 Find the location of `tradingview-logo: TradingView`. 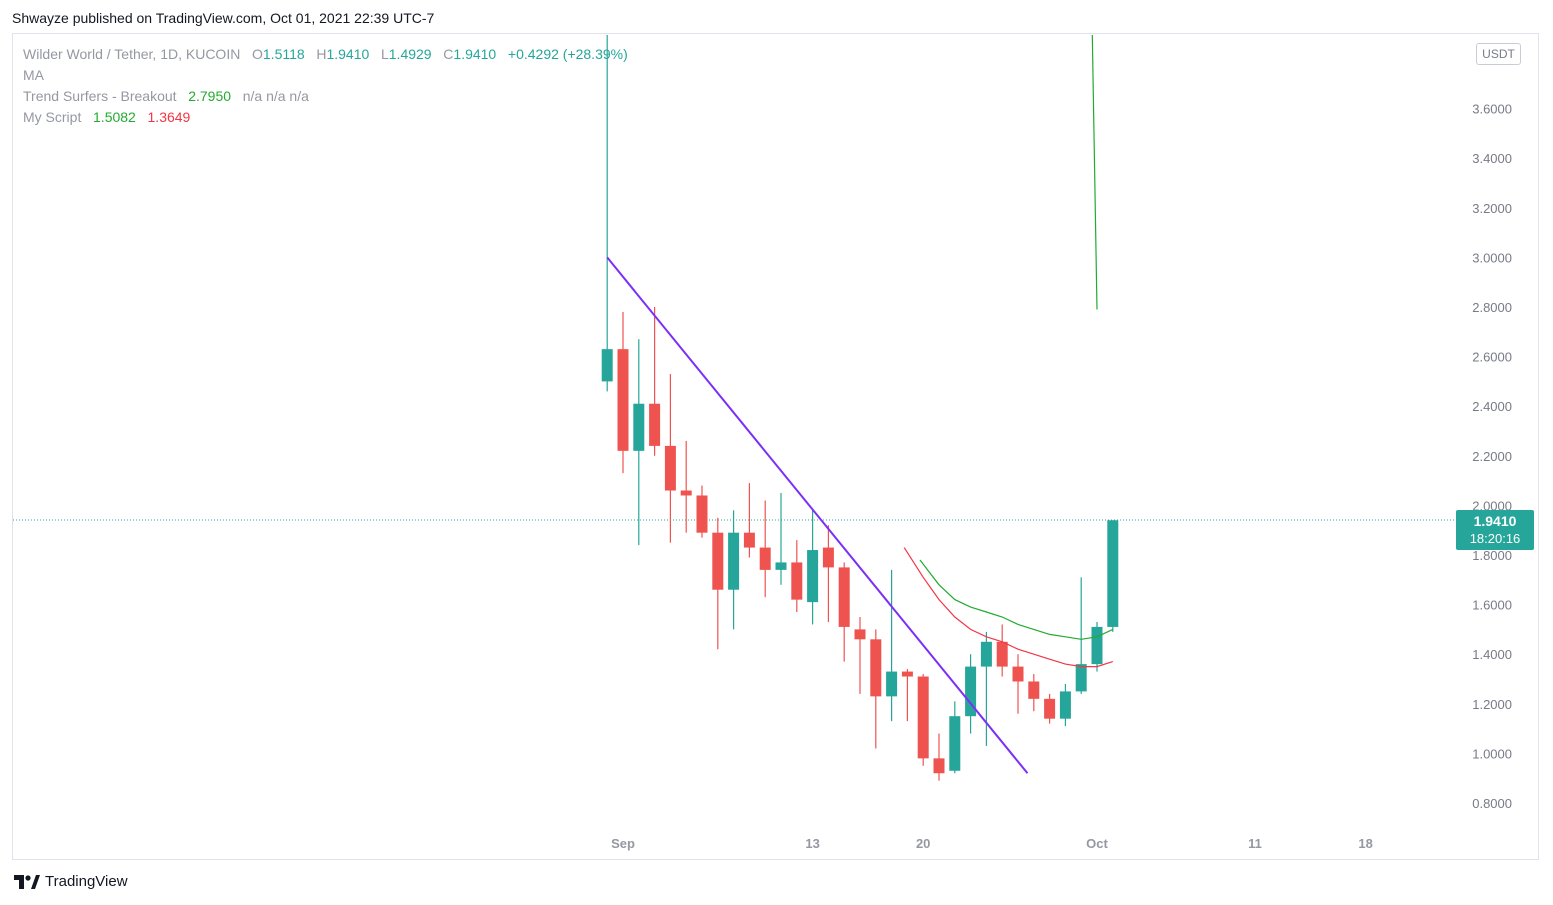

tradingview-logo: TradingView is located at coordinates (71, 881).